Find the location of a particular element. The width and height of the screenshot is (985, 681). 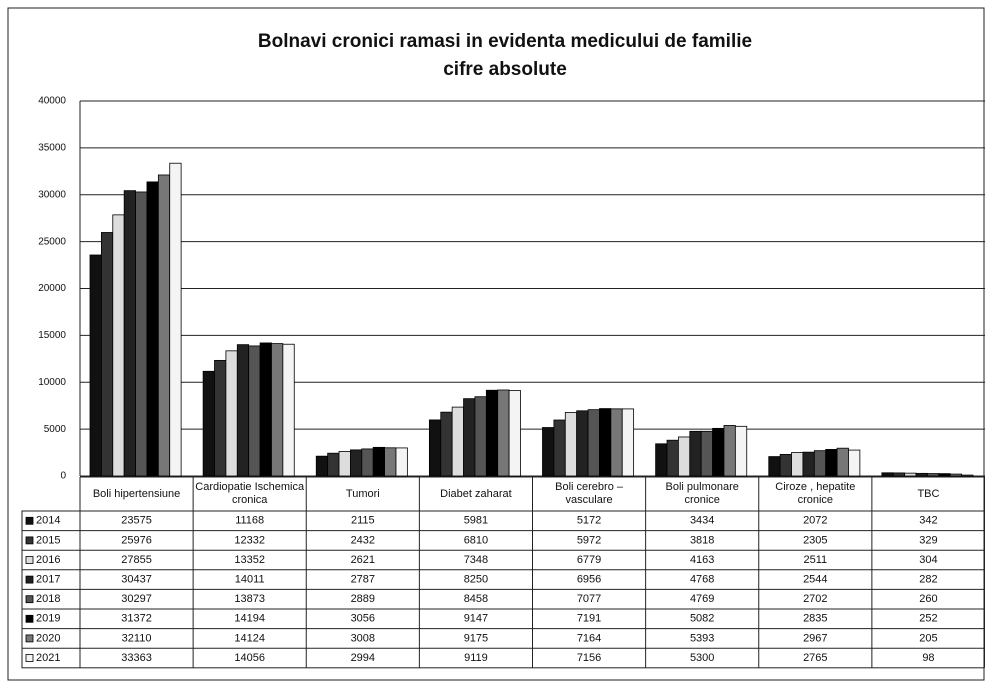

legend-label: 2019 is located at coordinates (48, 619).